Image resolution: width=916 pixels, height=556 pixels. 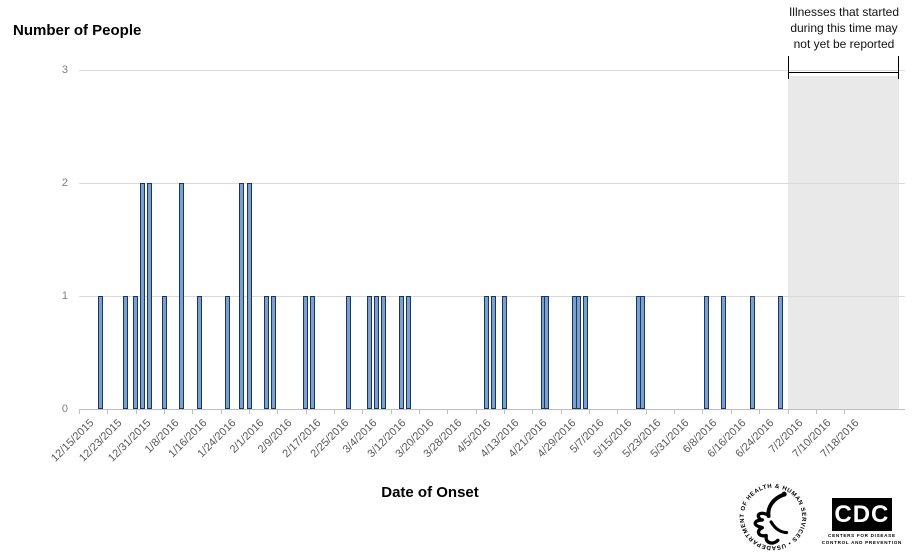 I want to click on cdc-logo-box: CDC, so click(x=861, y=514).